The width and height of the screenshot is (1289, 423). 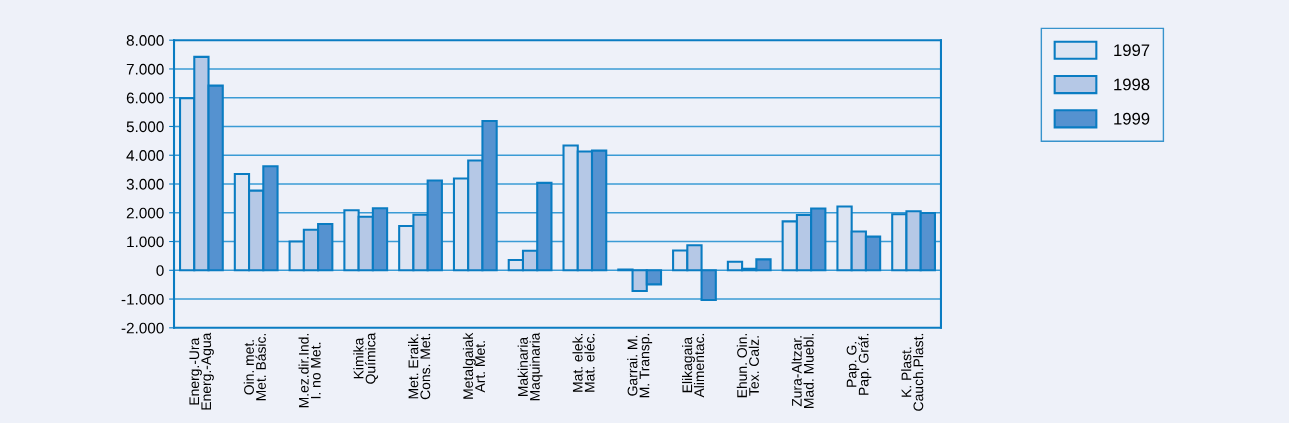 I want to click on x-tick-label: K. Plast. Cauch.Plast., so click(x=912, y=372).